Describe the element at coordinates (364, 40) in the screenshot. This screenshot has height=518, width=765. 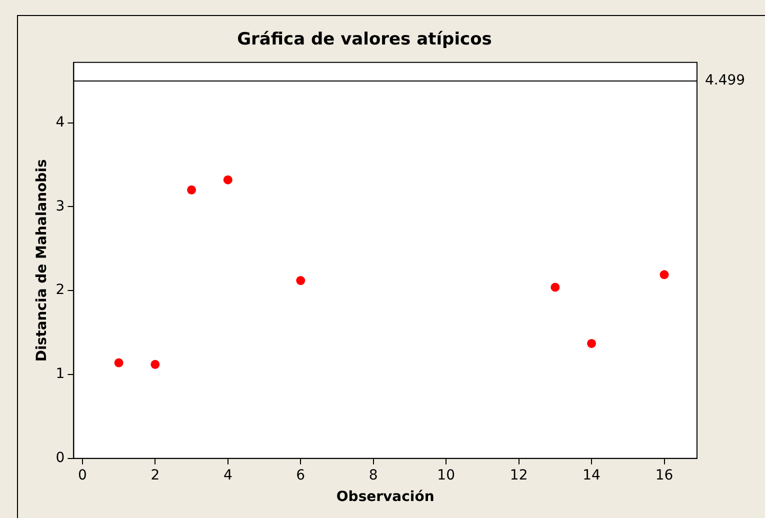
I see `chart-title: Gráfica de valores atípicos` at that location.